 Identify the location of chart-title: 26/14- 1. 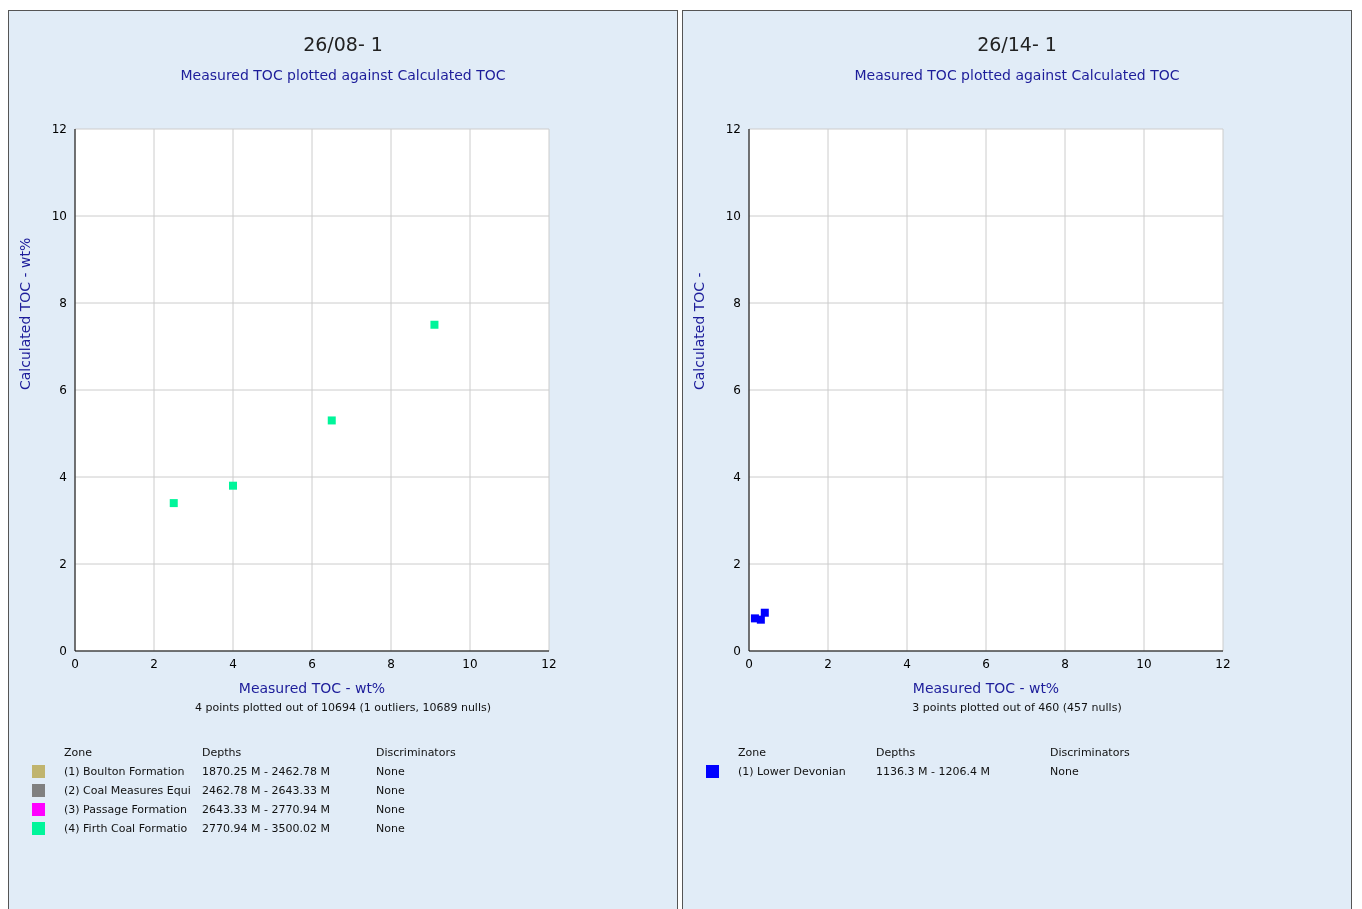
(1017, 44).